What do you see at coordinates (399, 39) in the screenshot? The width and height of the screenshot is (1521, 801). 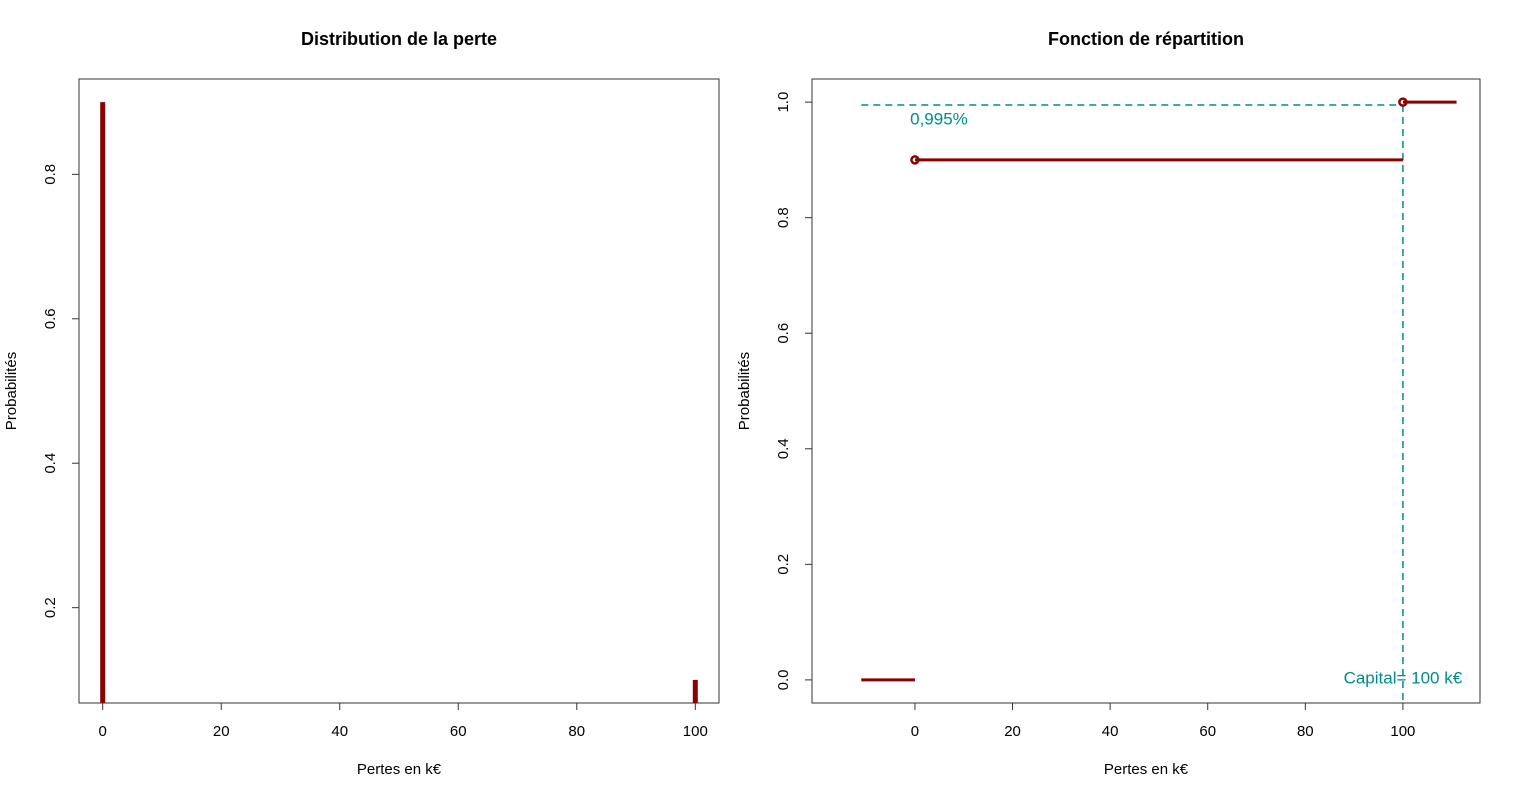 I see `chart-title: Distribution de la perte` at bounding box center [399, 39].